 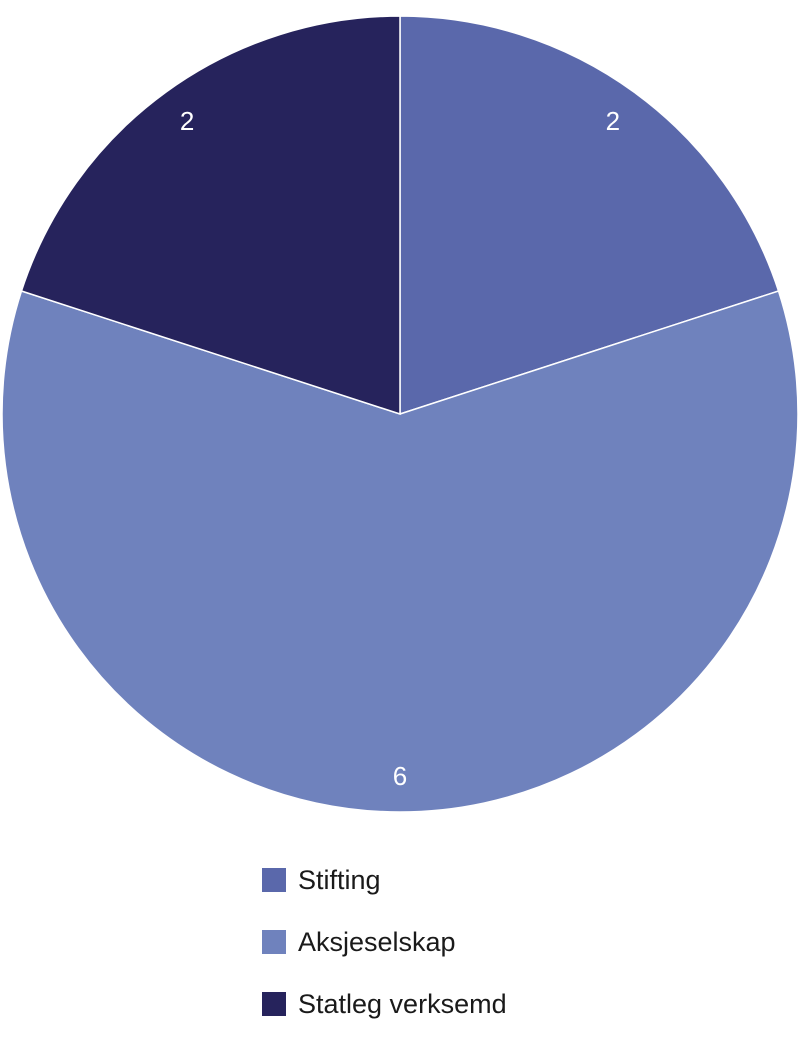 I want to click on legend-swatch-statleg-verksemd, so click(x=274, y=1004).